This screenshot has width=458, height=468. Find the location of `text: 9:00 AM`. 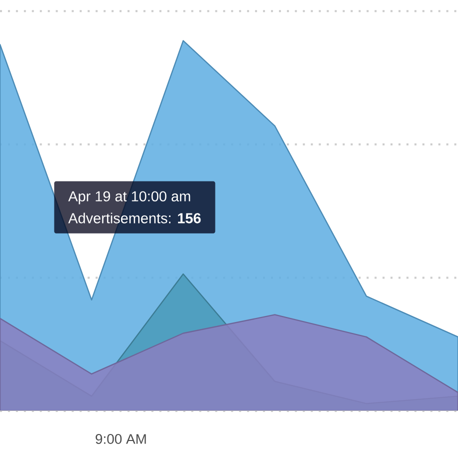

text: 9:00 AM is located at coordinates (121, 439).